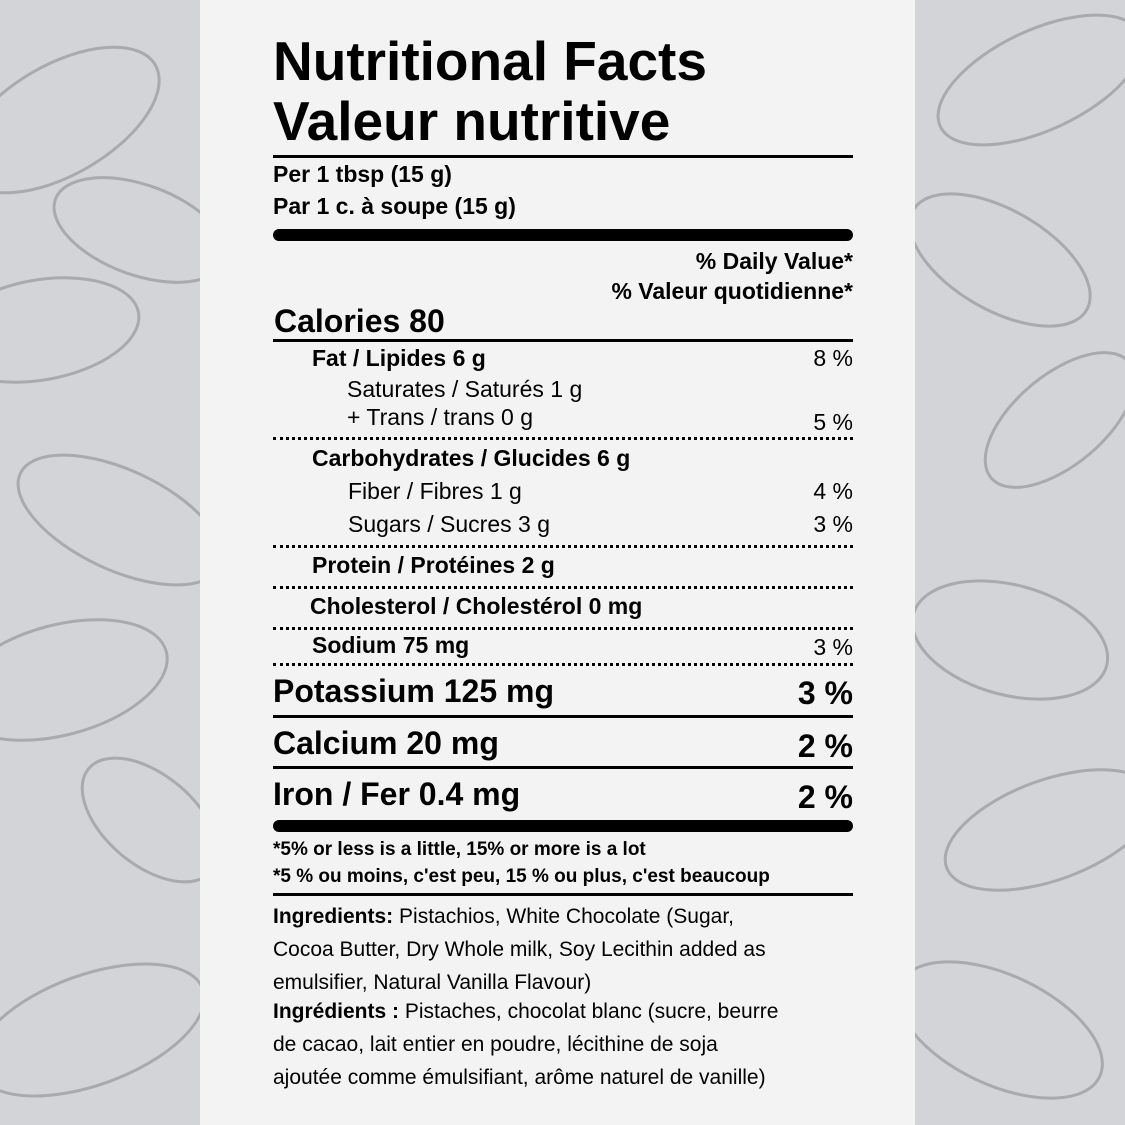 The height and width of the screenshot is (1125, 1125). I want to click on sugars-dv: 3 %, so click(833, 524).